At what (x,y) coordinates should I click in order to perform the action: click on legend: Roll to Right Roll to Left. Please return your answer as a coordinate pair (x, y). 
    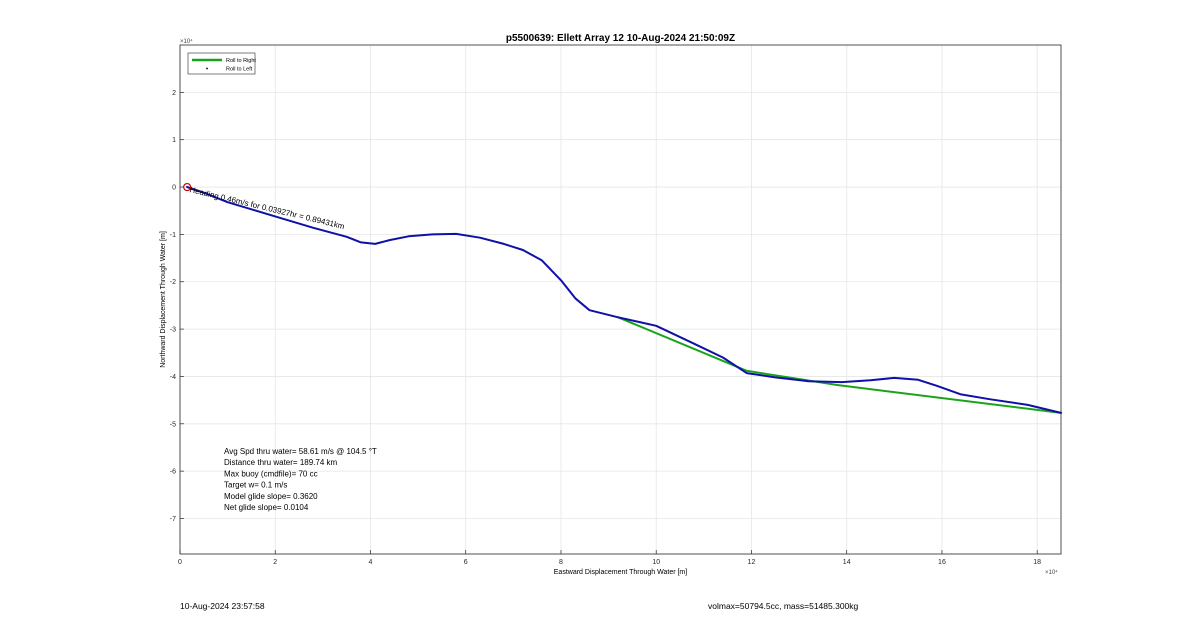
    Looking at the image, I should click on (221, 63).